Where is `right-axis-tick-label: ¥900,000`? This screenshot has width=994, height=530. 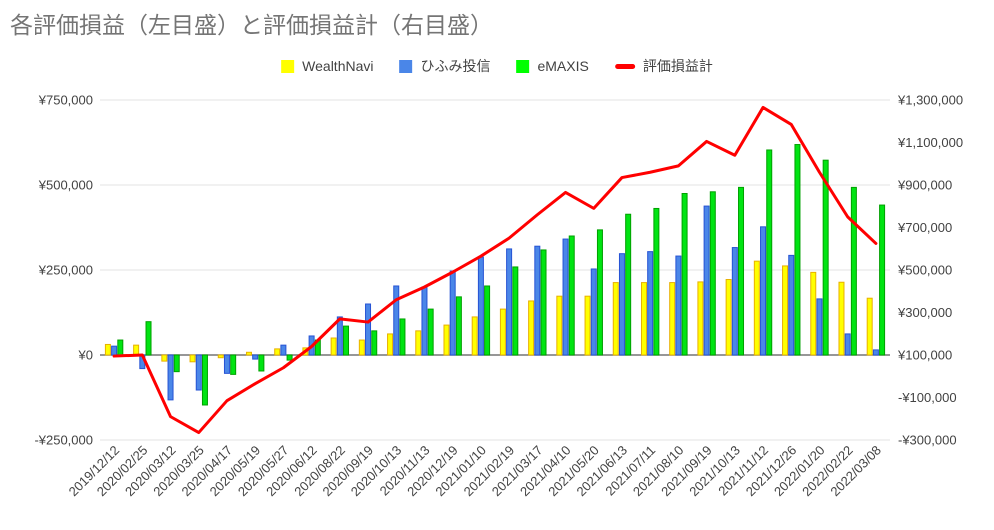 right-axis-tick-label: ¥900,000 is located at coordinates (924, 185).